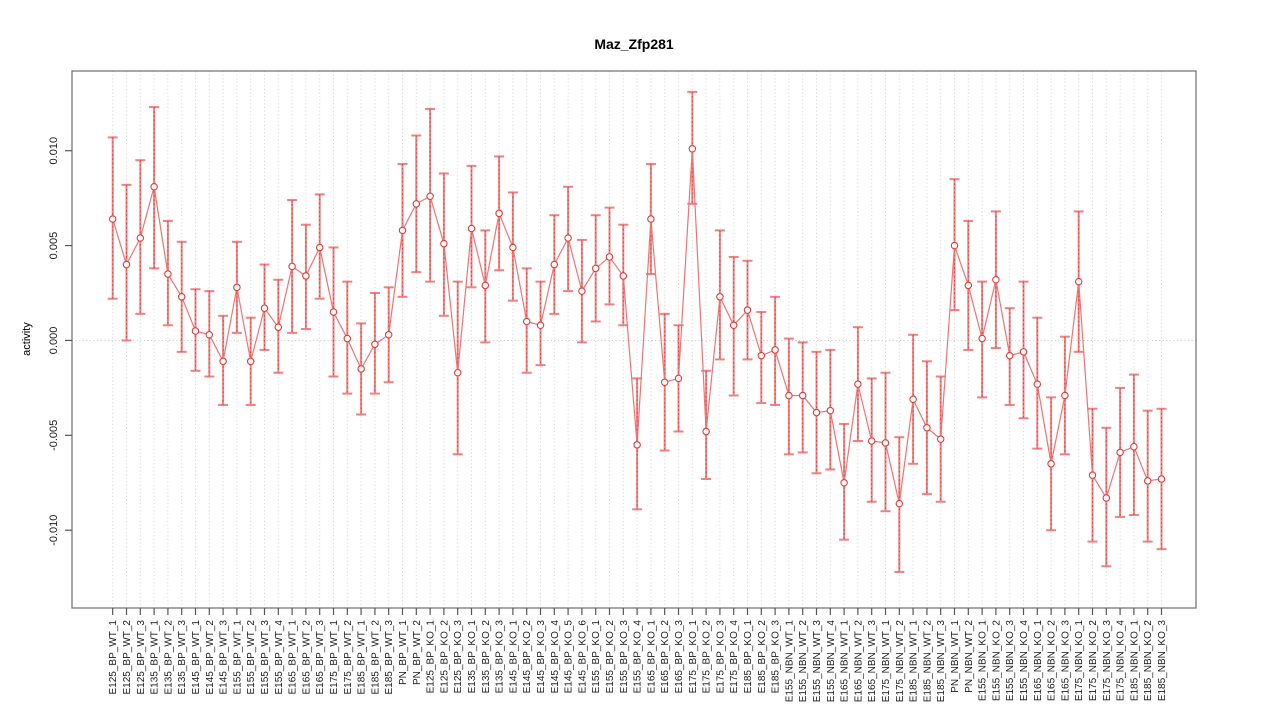  What do you see at coordinates (720, 657) in the screenshot?
I see `x-tick-label: E175_BP_KO_3` at bounding box center [720, 657].